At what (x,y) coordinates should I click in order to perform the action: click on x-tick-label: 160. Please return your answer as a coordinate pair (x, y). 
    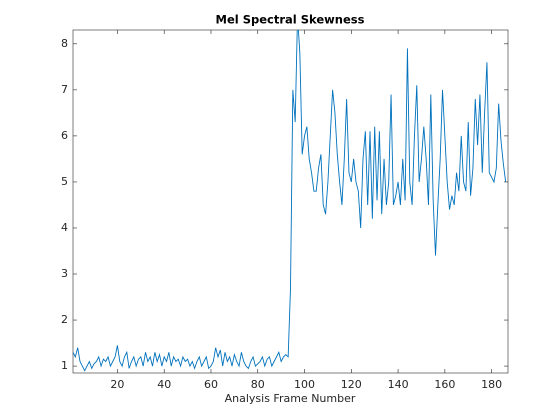
    Looking at the image, I should click on (444, 384).